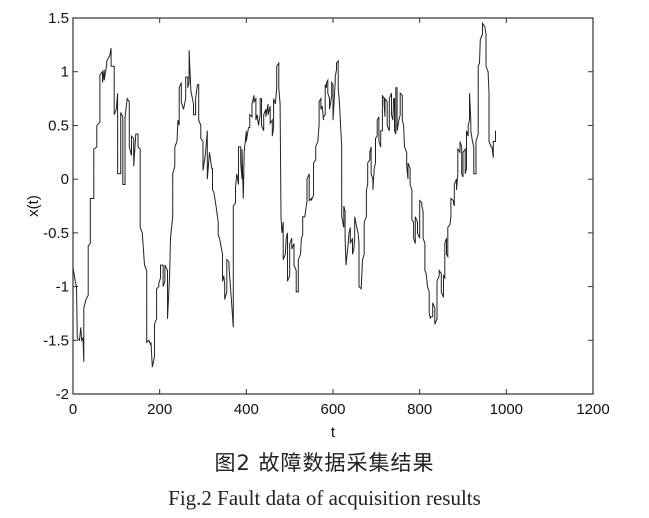 This screenshot has width=649, height=518. I want to click on y-tick-label: 1, so click(65, 72).